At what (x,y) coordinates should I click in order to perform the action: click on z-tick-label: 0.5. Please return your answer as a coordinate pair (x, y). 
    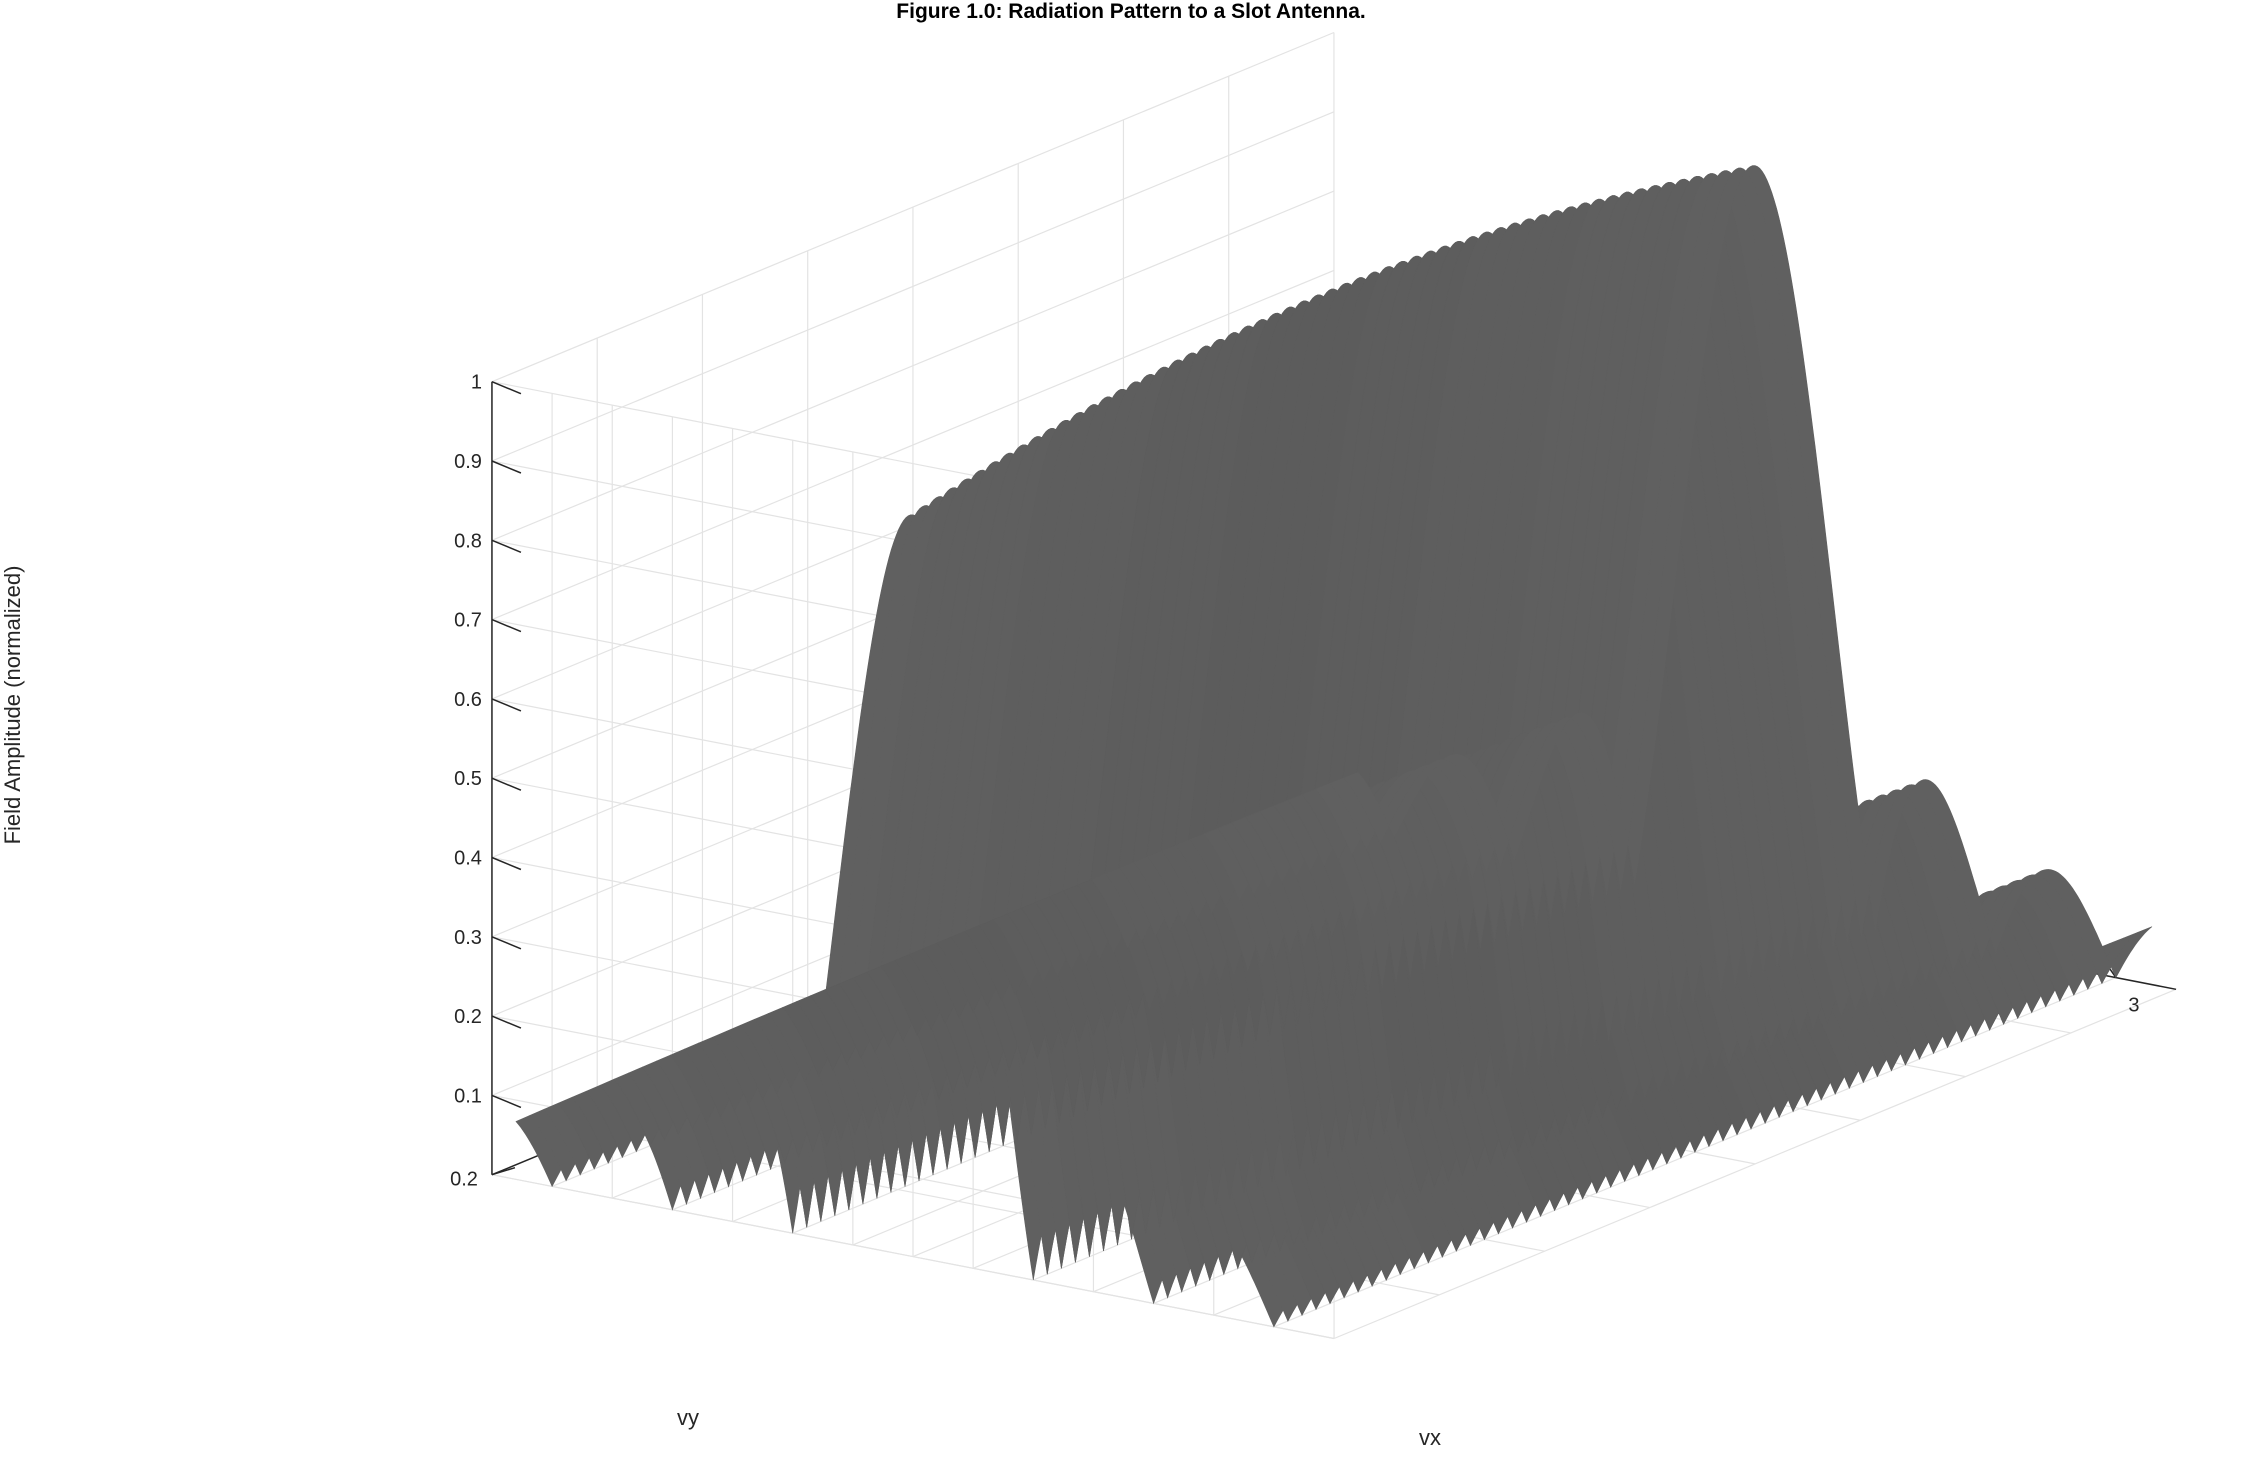
    Looking at the image, I should click on (468, 779).